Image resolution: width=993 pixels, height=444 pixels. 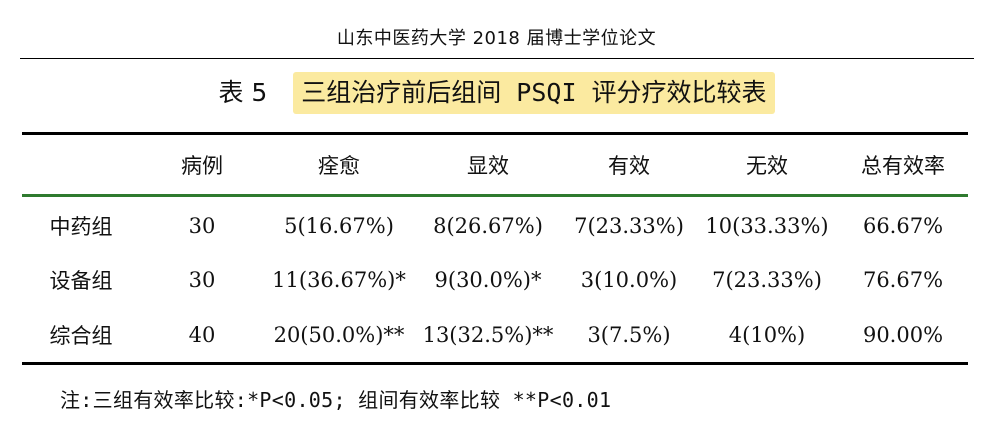 What do you see at coordinates (336, 400) in the screenshot?
I see `table-footnote: 注:三组有效率比较:*P<0.05; 组间有效率比较 **P<0.01` at bounding box center [336, 400].